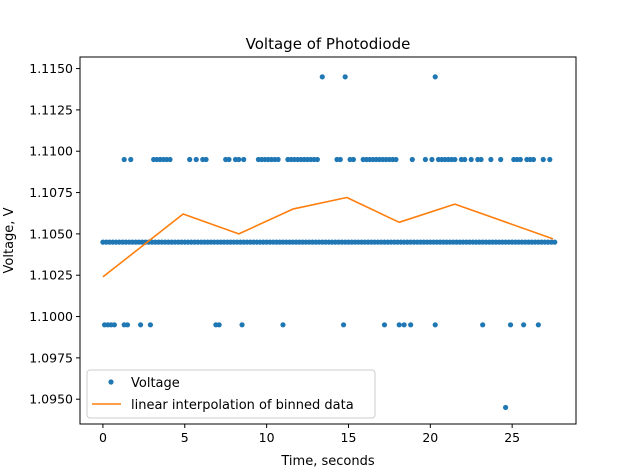 The image size is (640, 476). Describe the element at coordinates (328, 44) in the screenshot. I see `chart-title: Voltage of Photodiode` at that location.